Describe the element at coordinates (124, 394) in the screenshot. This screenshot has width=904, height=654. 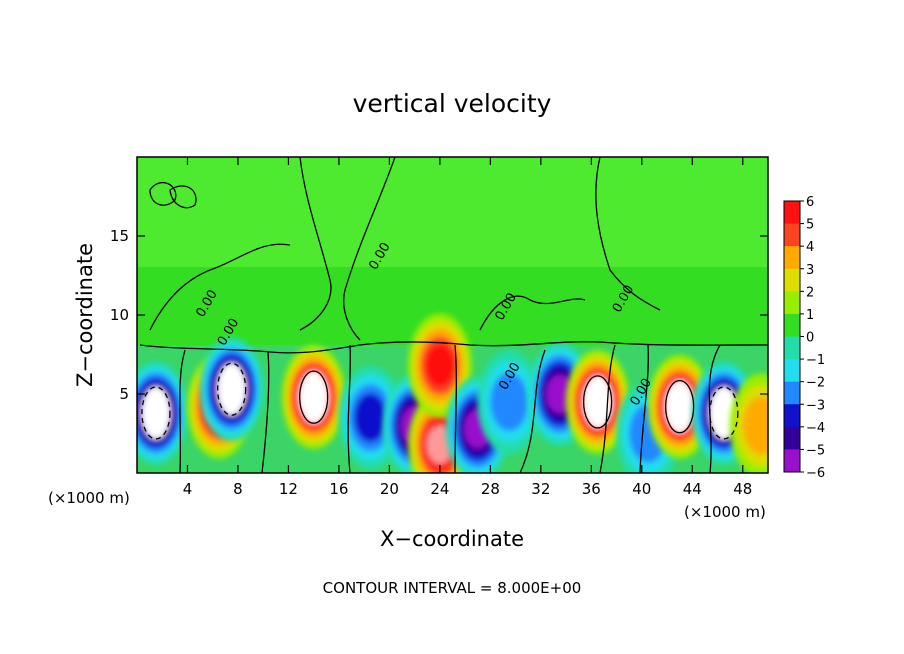
I see `y-tick-label: 5` at that location.